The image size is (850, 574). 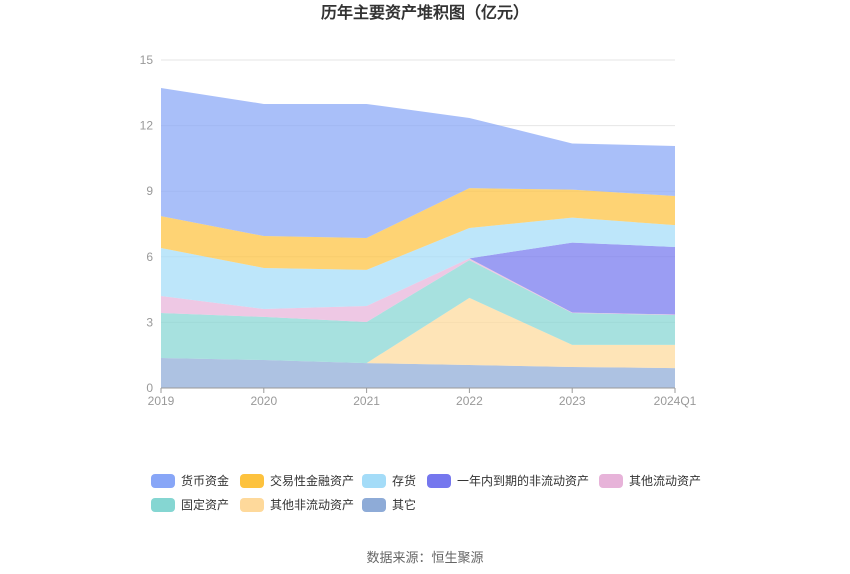 I want to click on legend-label: 一年内到期的非流动资产, so click(x=523, y=481).